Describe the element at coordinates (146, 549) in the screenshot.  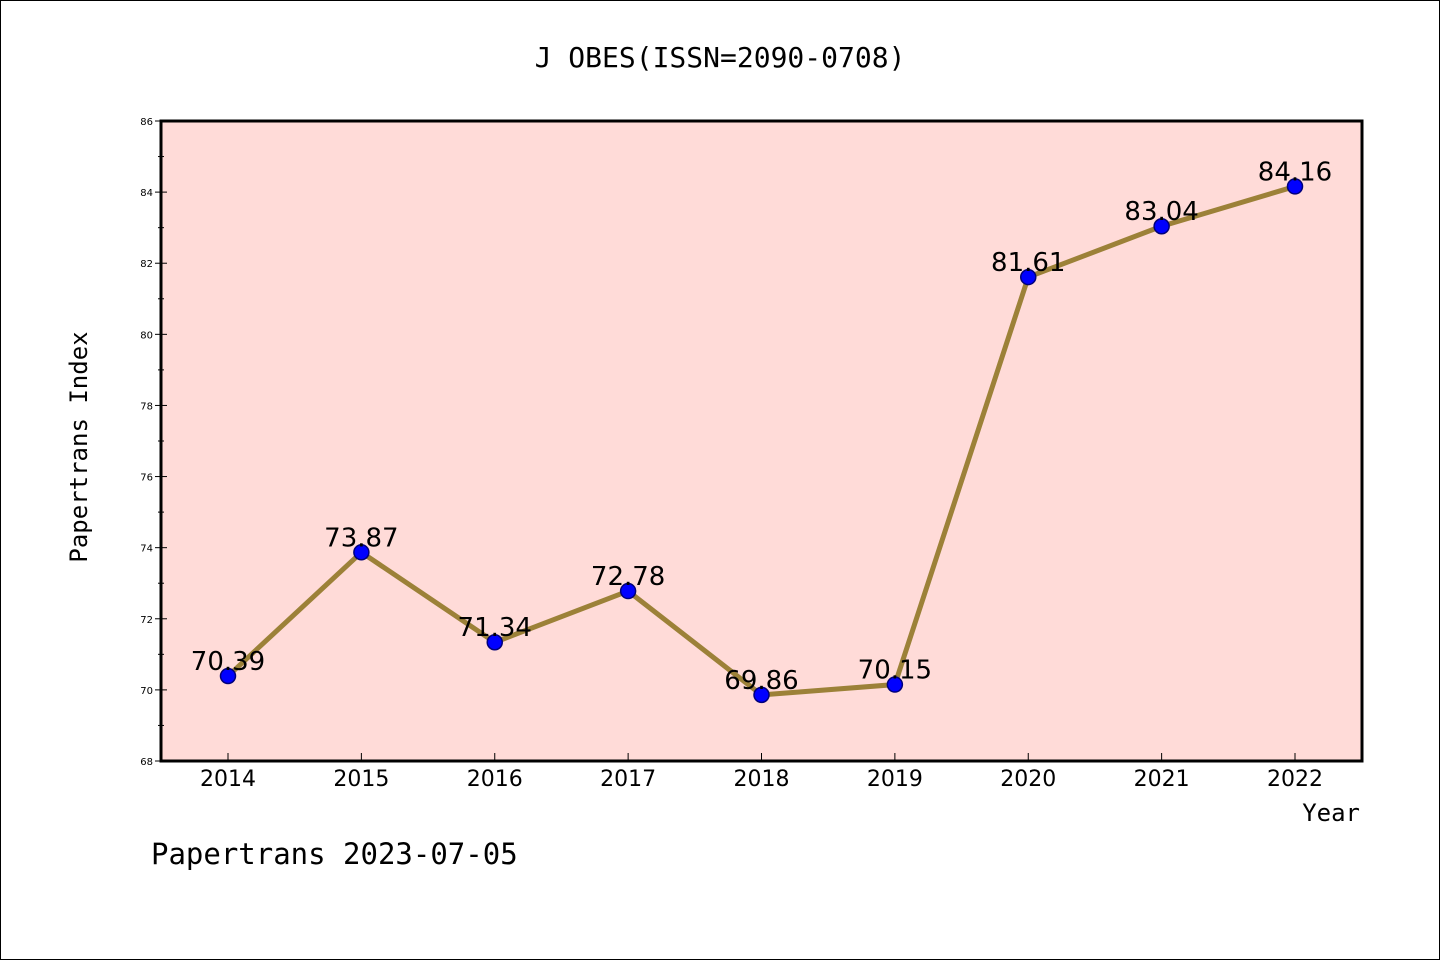
I see `y-tick-label: 74` at that location.